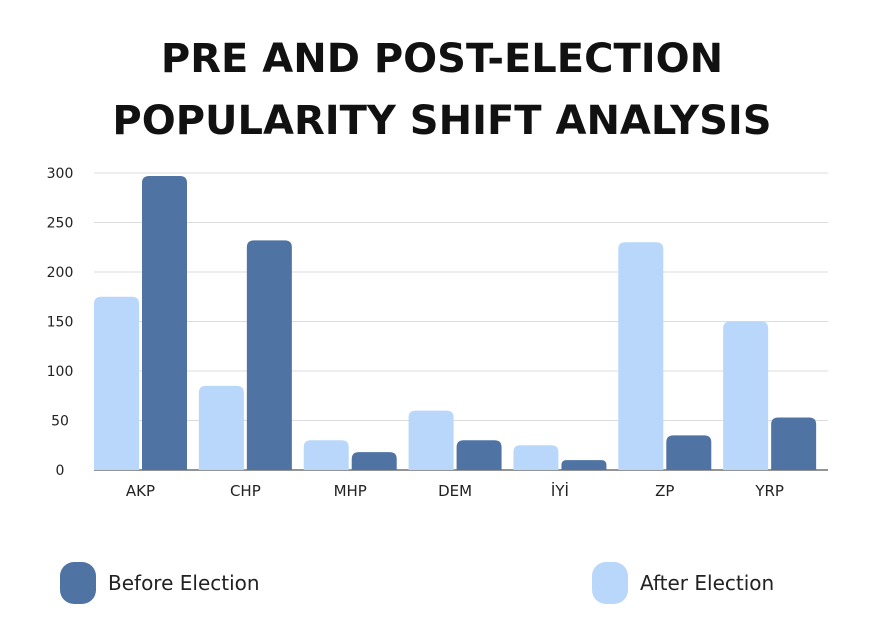 Image resolution: width=884 pixels, height=642 pixels. I want to click on x-tick-label-mhp: MHP, so click(350, 491).